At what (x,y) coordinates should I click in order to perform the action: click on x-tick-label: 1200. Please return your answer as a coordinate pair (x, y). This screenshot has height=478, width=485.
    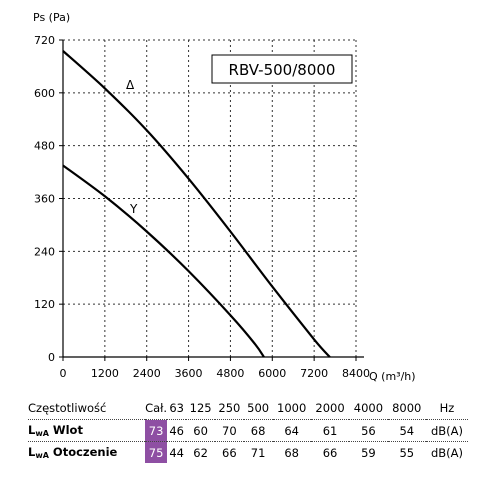
    Looking at the image, I should click on (105, 373).